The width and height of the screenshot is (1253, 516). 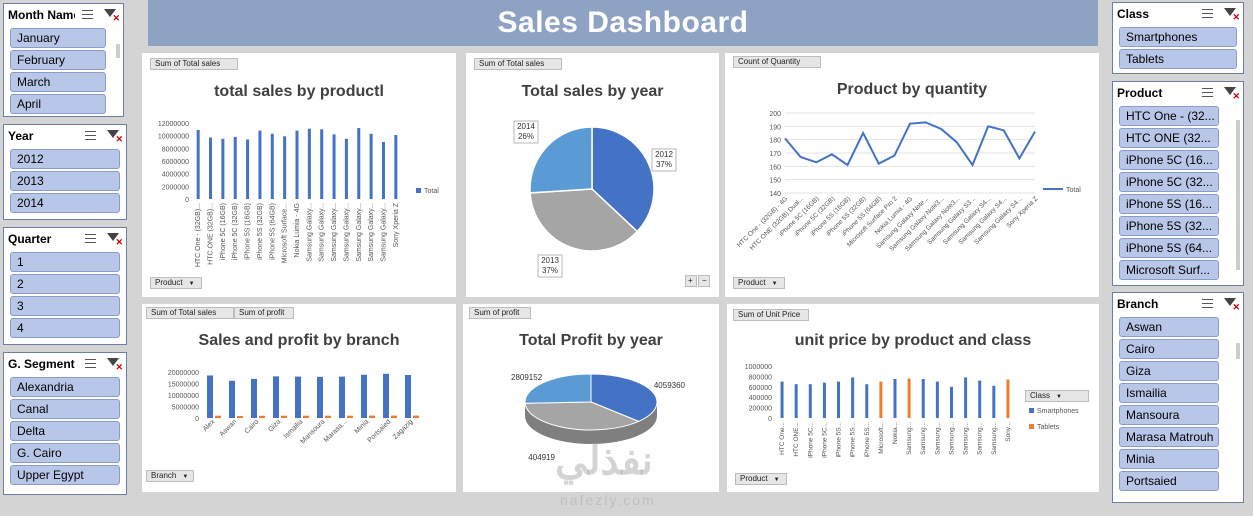 What do you see at coordinates (1169, 415) in the screenshot?
I see `branch-item-mansoura: Mansoura` at bounding box center [1169, 415].